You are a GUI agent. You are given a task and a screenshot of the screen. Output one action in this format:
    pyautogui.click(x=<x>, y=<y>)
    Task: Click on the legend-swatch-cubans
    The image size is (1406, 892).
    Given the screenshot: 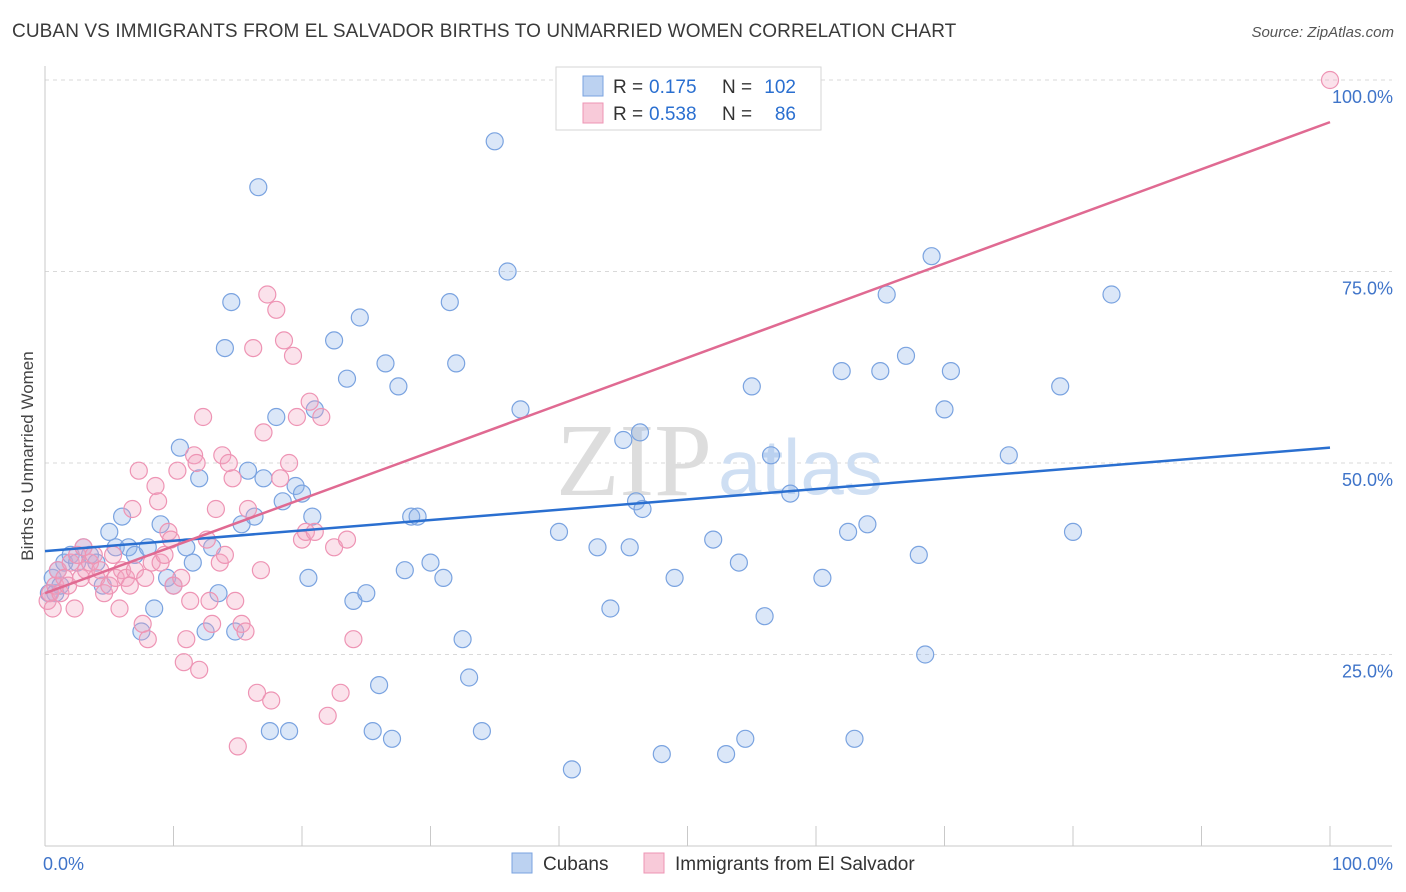 What is the action you would take?
    pyautogui.click(x=522, y=863)
    